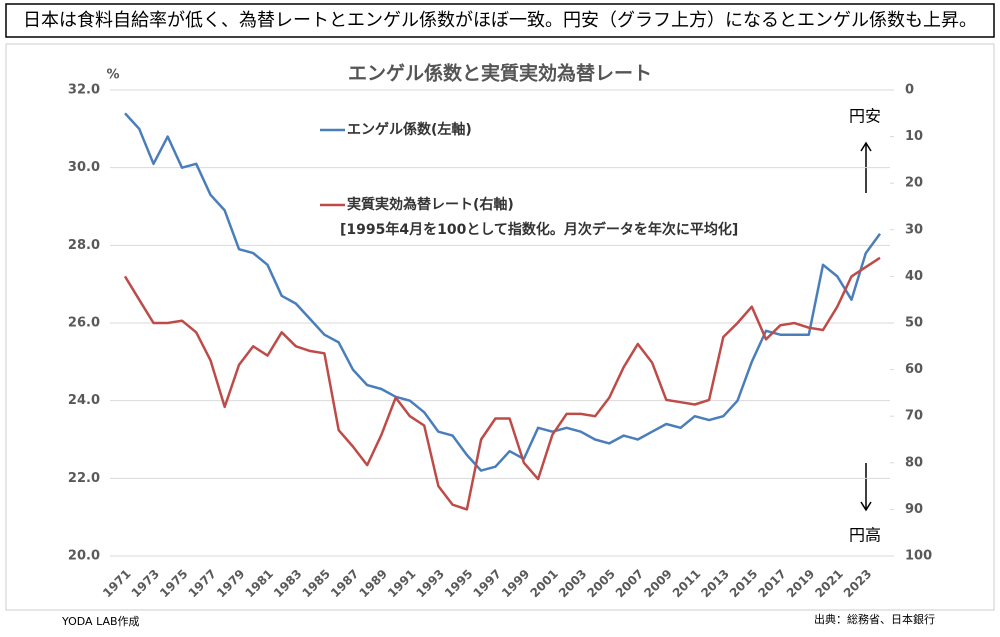 This screenshot has height=637, width=1000. What do you see at coordinates (544, 584) in the screenshot?
I see `x-tick-label: 2001` at bounding box center [544, 584].